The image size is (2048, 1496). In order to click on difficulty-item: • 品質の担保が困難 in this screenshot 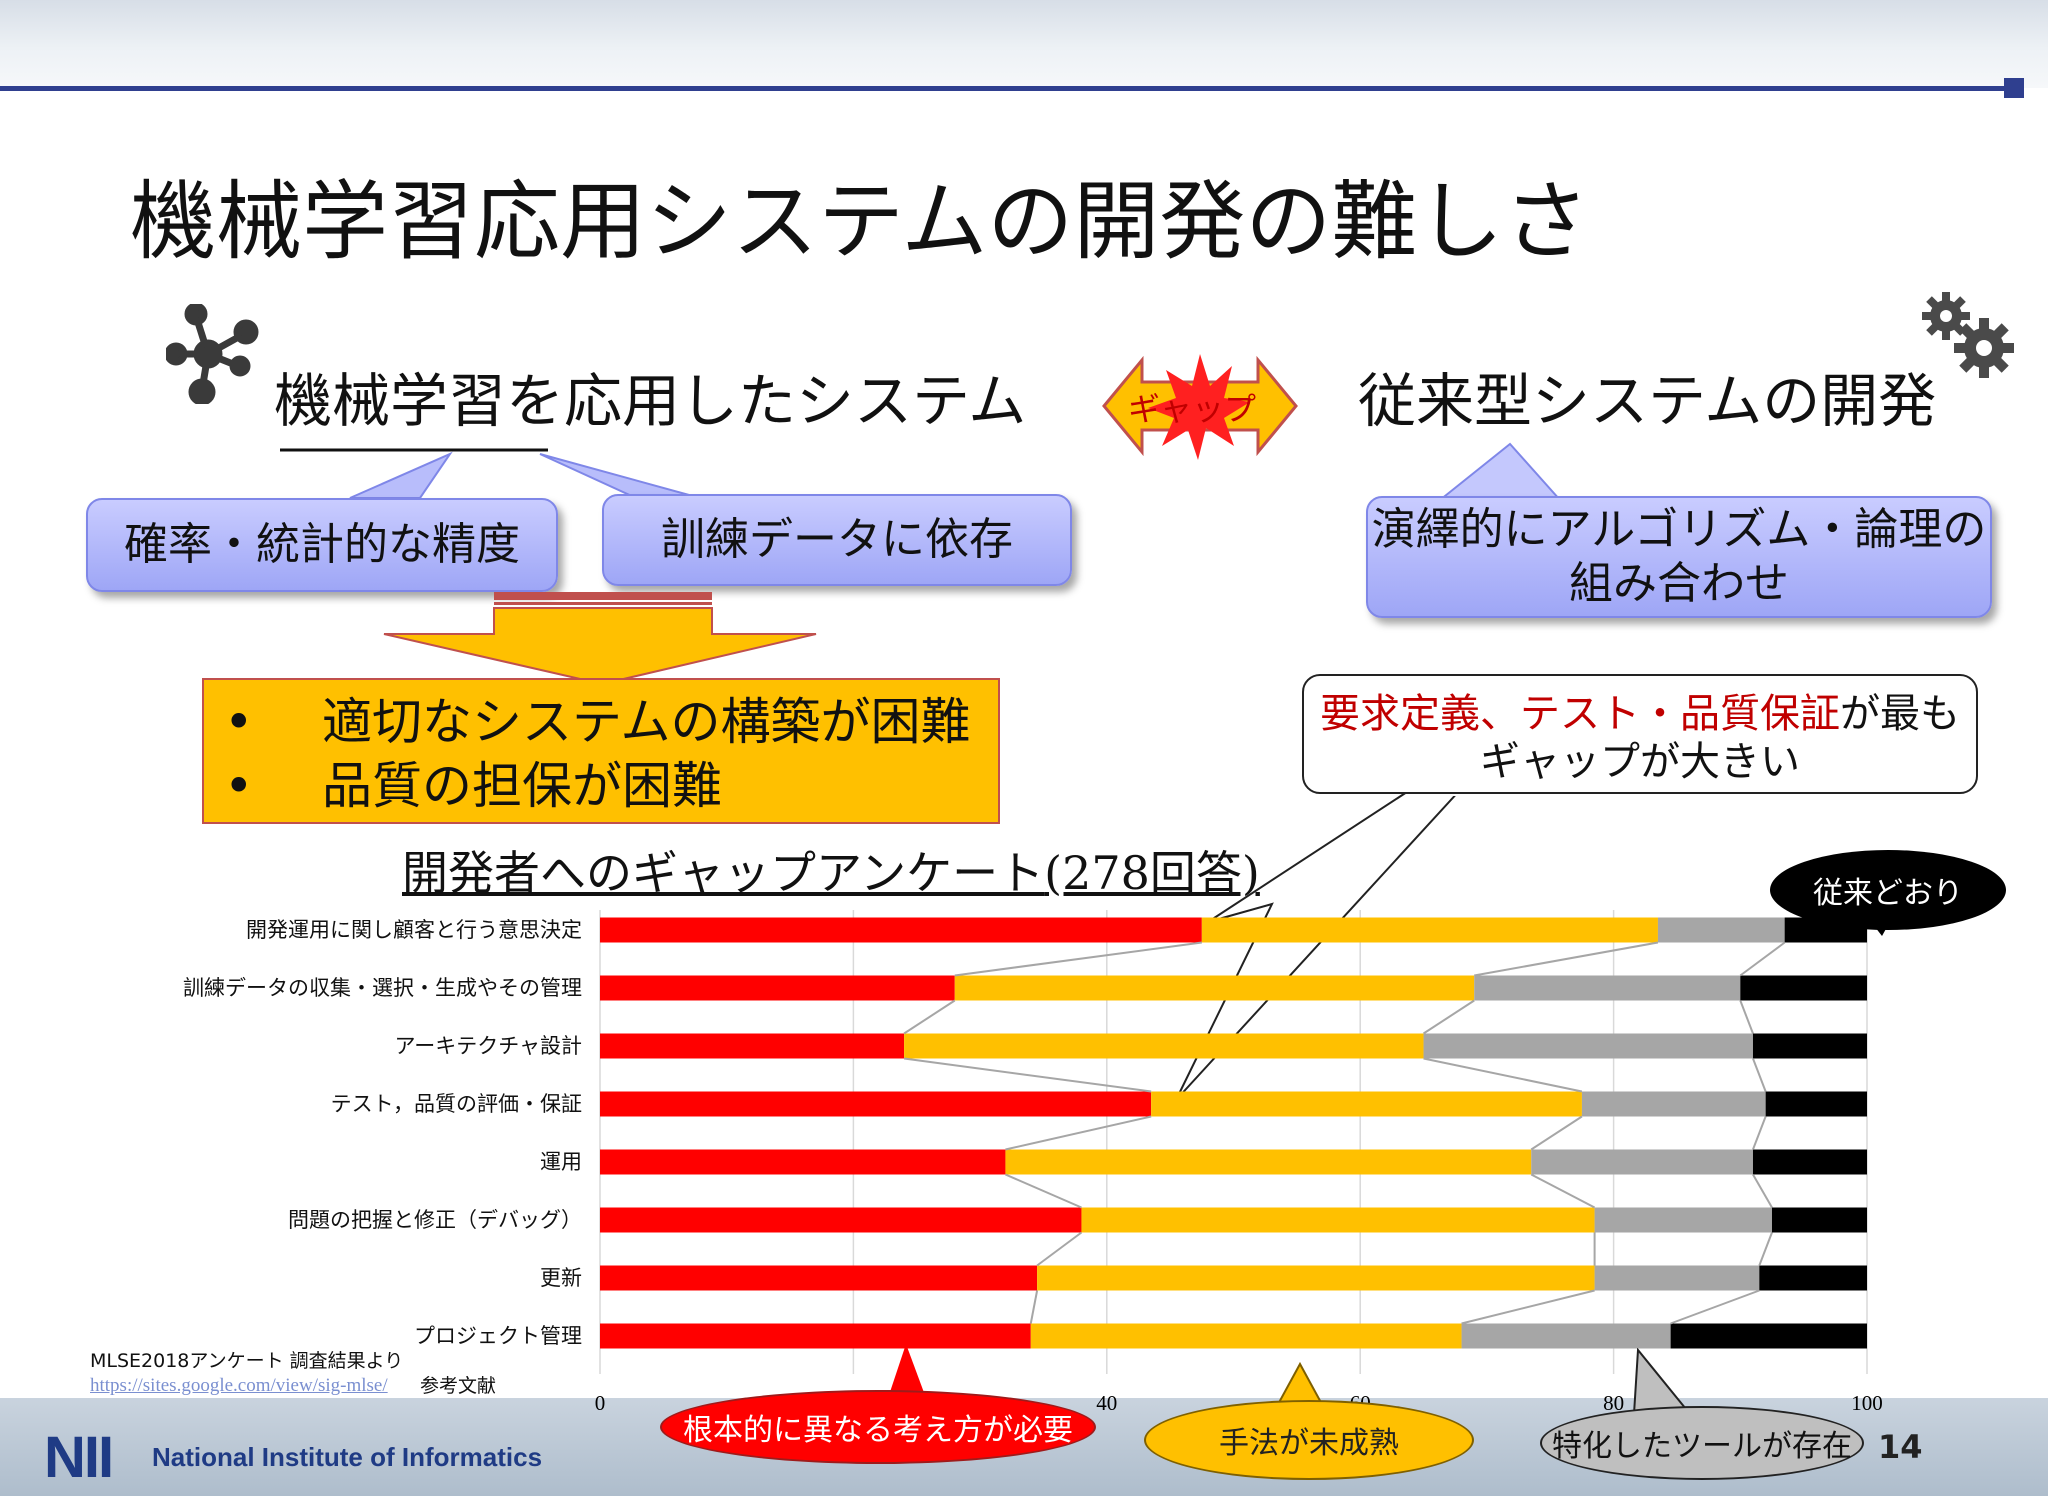, I will do `click(601, 786)`.